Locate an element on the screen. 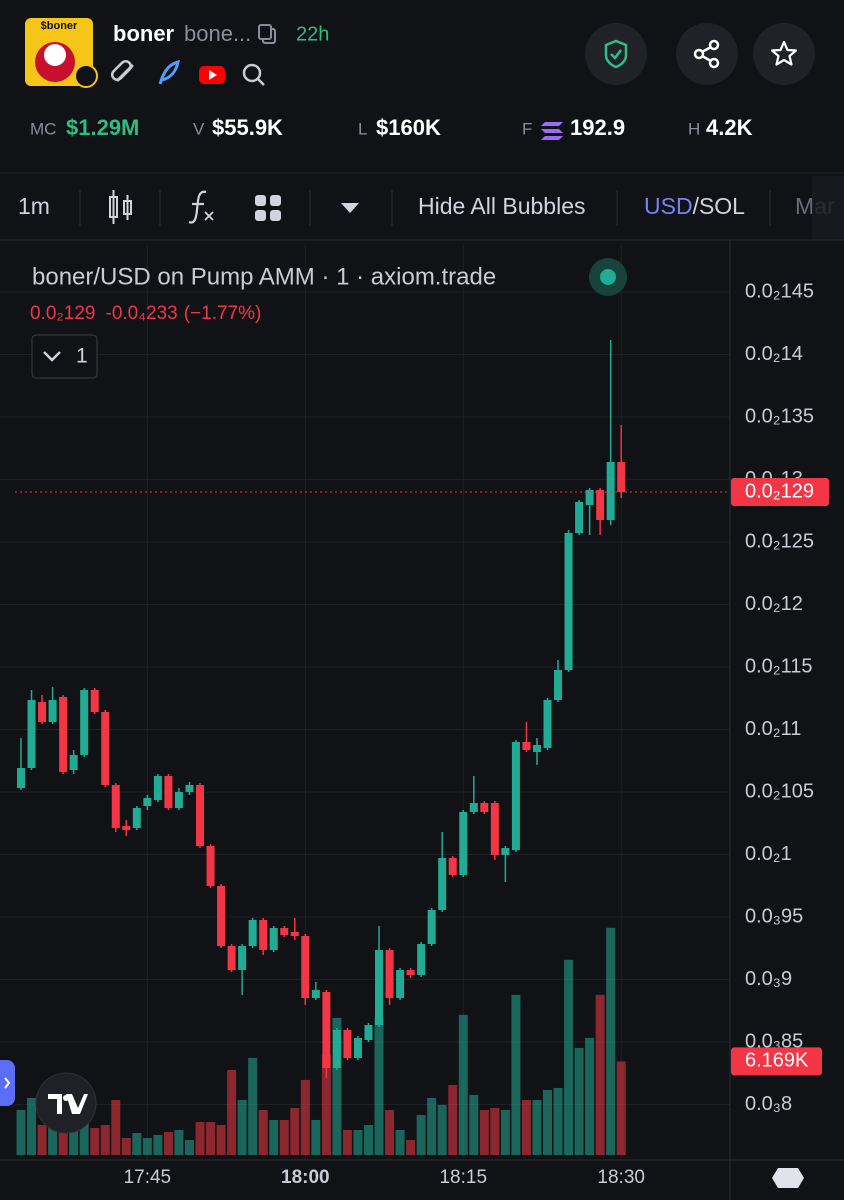 The image size is (844, 1200). y-tick-label: 0.0₃9 is located at coordinates (768, 979).